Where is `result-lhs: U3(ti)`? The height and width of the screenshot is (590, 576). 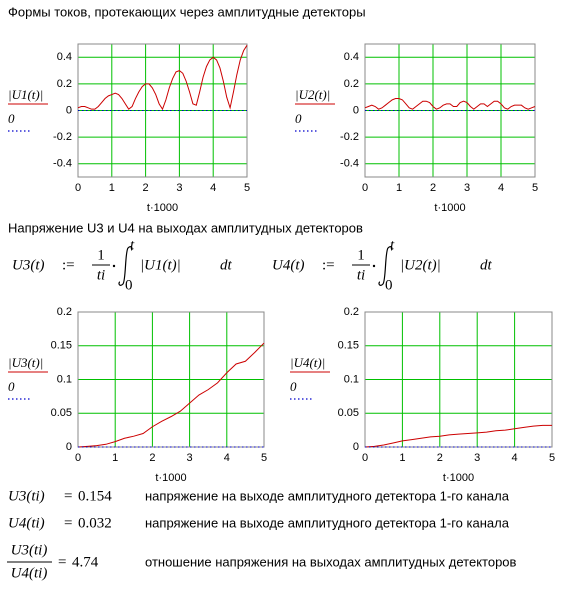 result-lhs: U3(ti) is located at coordinates (26, 496).